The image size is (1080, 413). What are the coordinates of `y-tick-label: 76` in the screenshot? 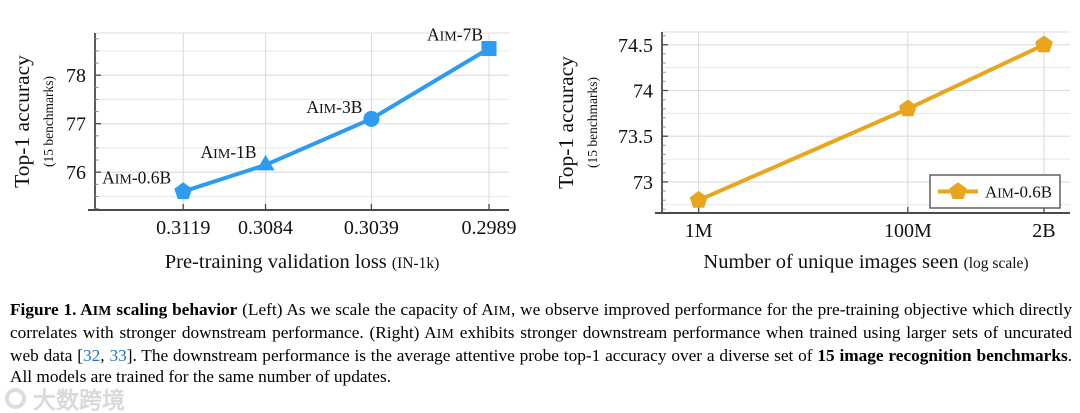 It's located at (76, 173).